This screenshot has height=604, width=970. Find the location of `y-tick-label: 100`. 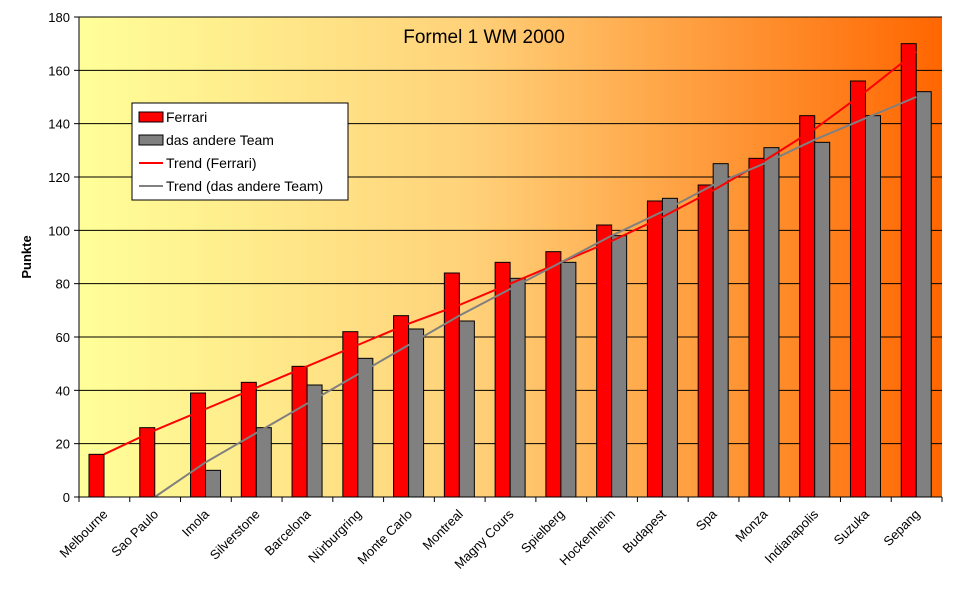

y-tick-label: 100 is located at coordinates (59, 230).